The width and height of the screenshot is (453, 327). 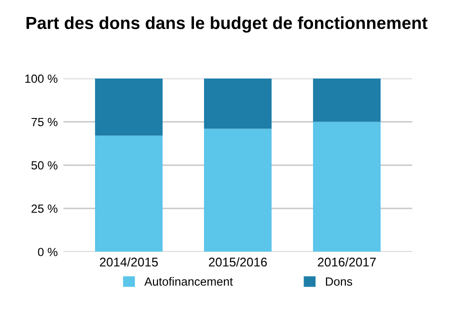 What do you see at coordinates (188, 281) in the screenshot?
I see `legend-label: Autofinancement` at bounding box center [188, 281].